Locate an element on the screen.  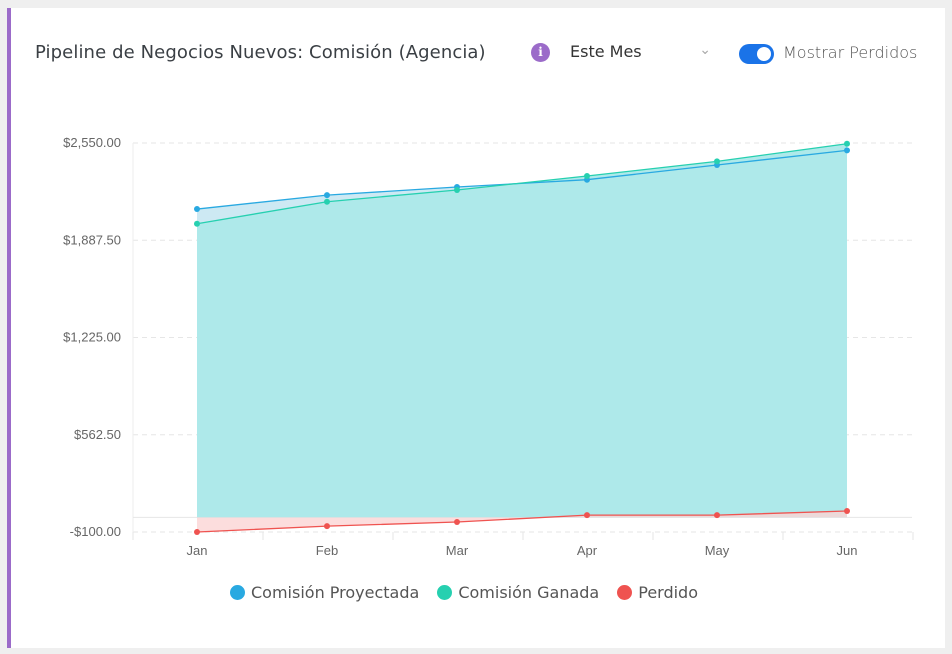
legend-item-perdido: Perdido is located at coordinates (657, 592).